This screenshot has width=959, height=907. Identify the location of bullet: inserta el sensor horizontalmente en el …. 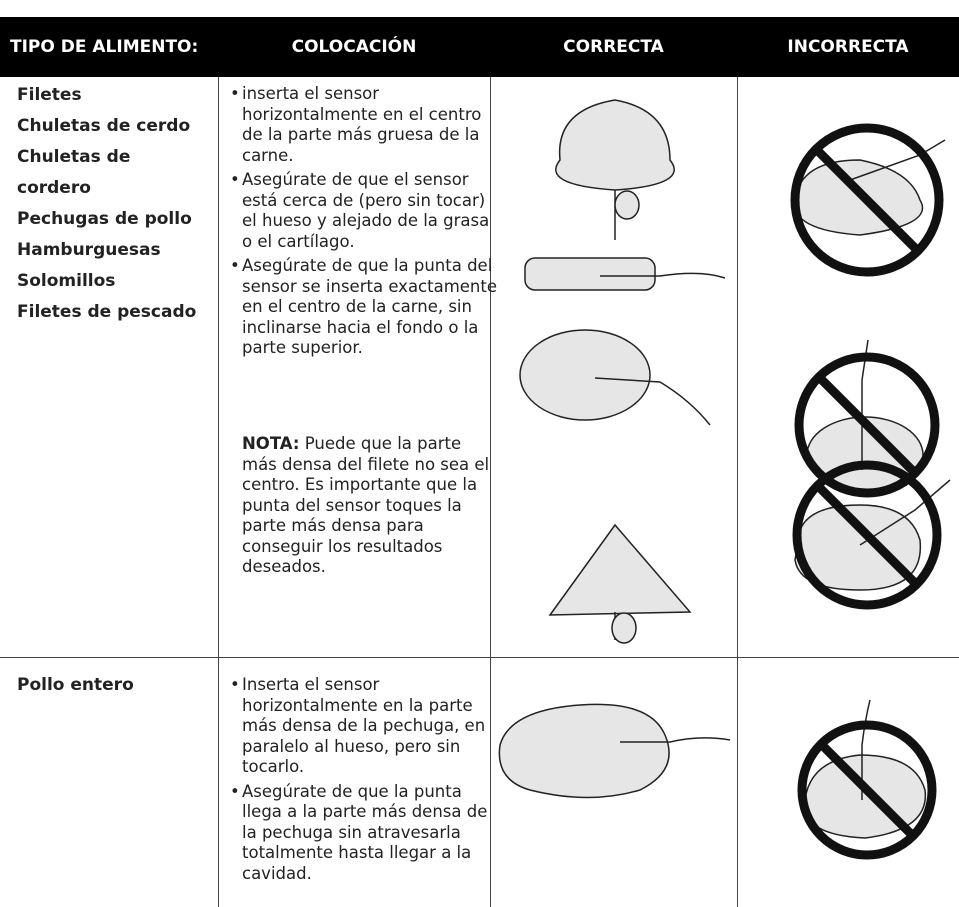
(365, 125).